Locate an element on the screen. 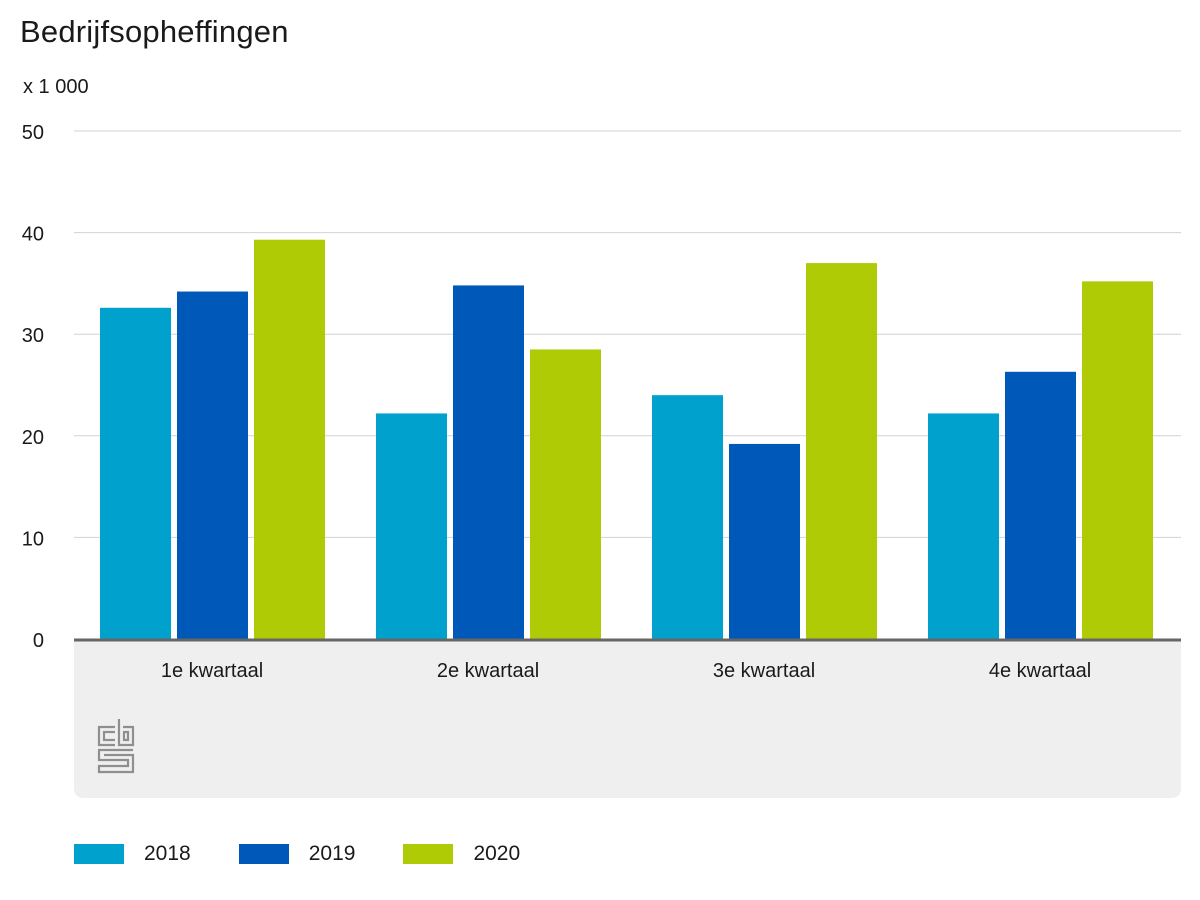 Image resolution: width=1200 pixels, height=900 pixels. legend-item-2020: 2020 is located at coordinates (461, 854).